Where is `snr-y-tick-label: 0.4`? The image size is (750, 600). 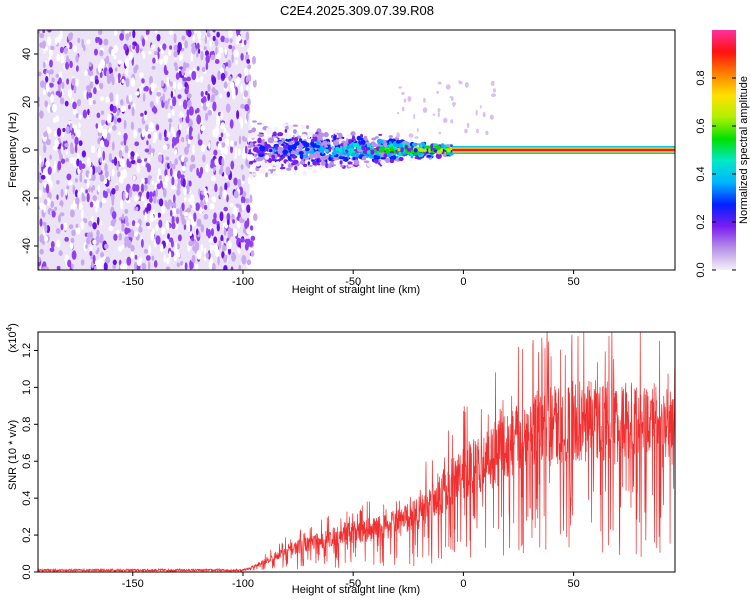 snr-y-tick-label: 0.4 is located at coordinates (27, 498).